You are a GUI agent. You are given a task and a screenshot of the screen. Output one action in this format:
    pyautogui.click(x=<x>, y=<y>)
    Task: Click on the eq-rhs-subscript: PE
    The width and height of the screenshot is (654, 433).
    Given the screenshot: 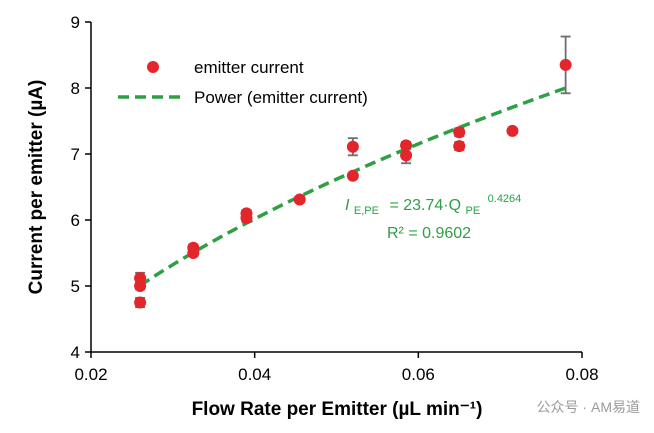 What is the action you would take?
    pyautogui.click(x=473, y=211)
    